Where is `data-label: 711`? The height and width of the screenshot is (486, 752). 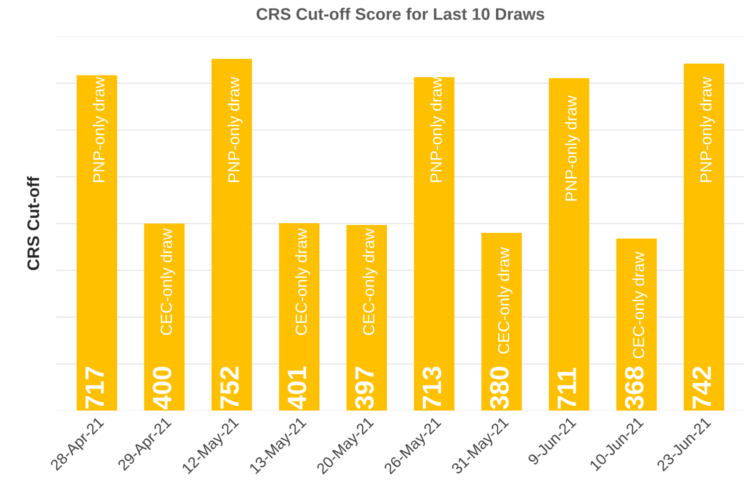 data-label: 711 is located at coordinates (567, 388).